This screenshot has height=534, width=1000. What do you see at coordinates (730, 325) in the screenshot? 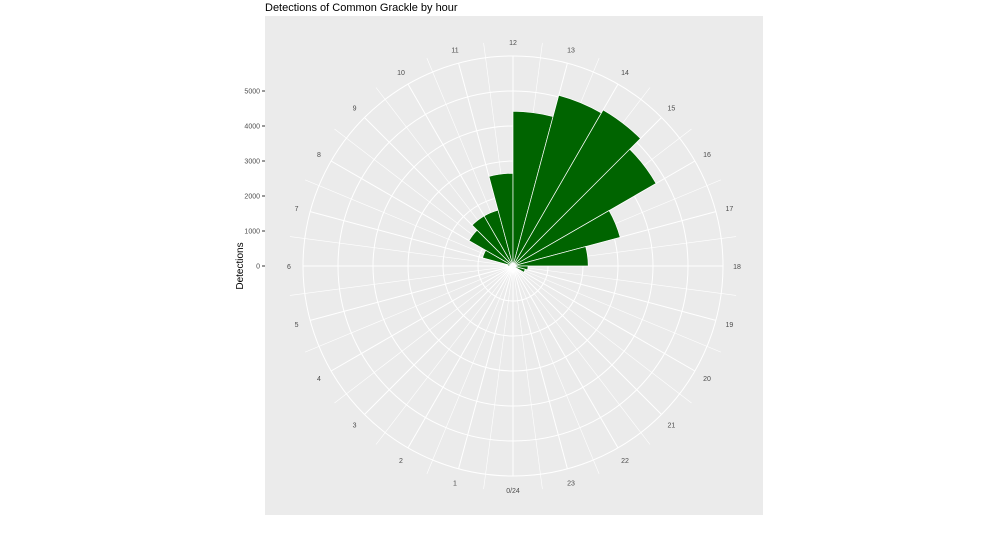
I see `hour-label: 19` at bounding box center [730, 325].